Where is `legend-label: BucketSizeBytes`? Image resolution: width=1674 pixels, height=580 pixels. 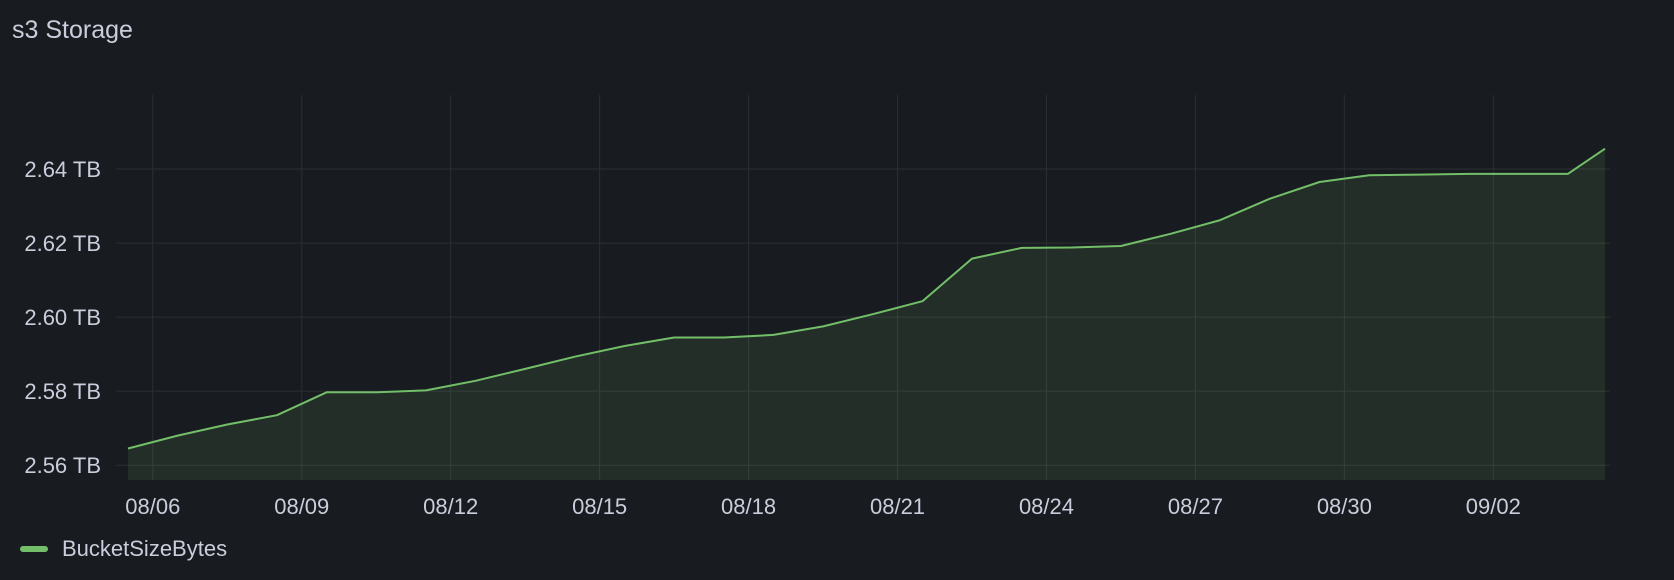
legend-label: BucketSizeBytes is located at coordinates (145, 548).